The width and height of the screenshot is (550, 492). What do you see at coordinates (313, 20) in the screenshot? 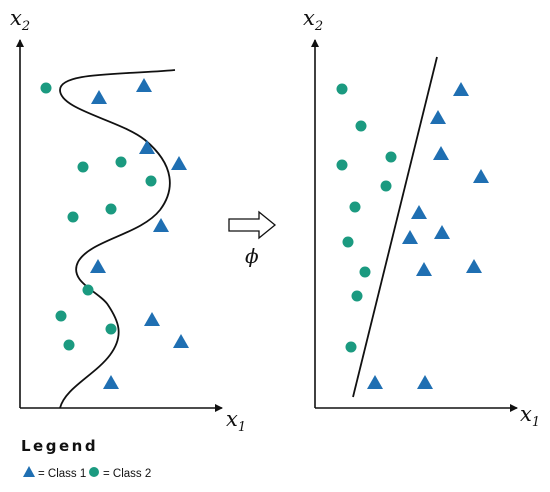
I see `right-y-axis-label: x2` at bounding box center [313, 20].